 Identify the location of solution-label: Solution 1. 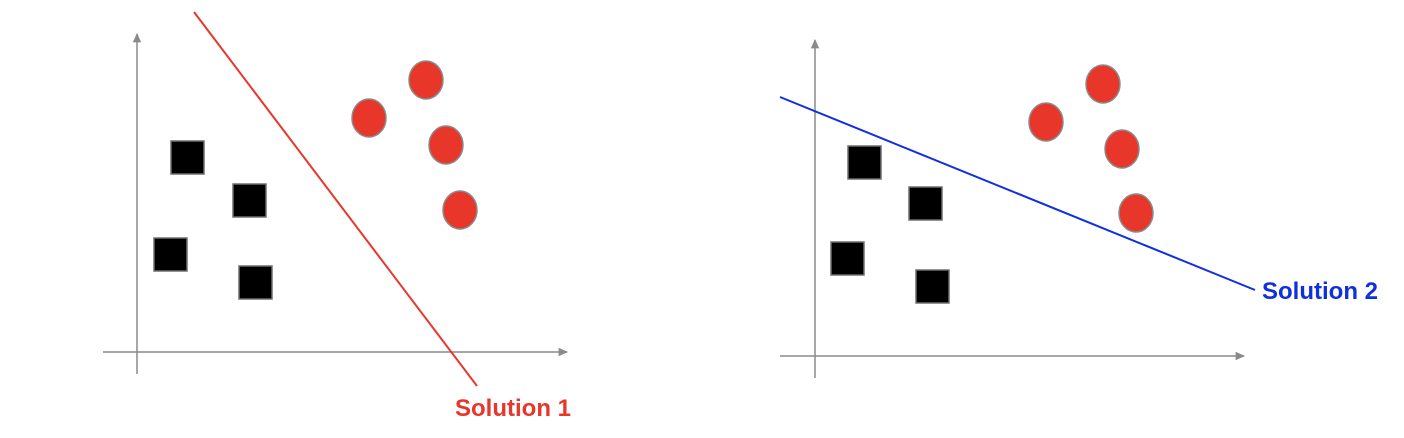
(513, 408).